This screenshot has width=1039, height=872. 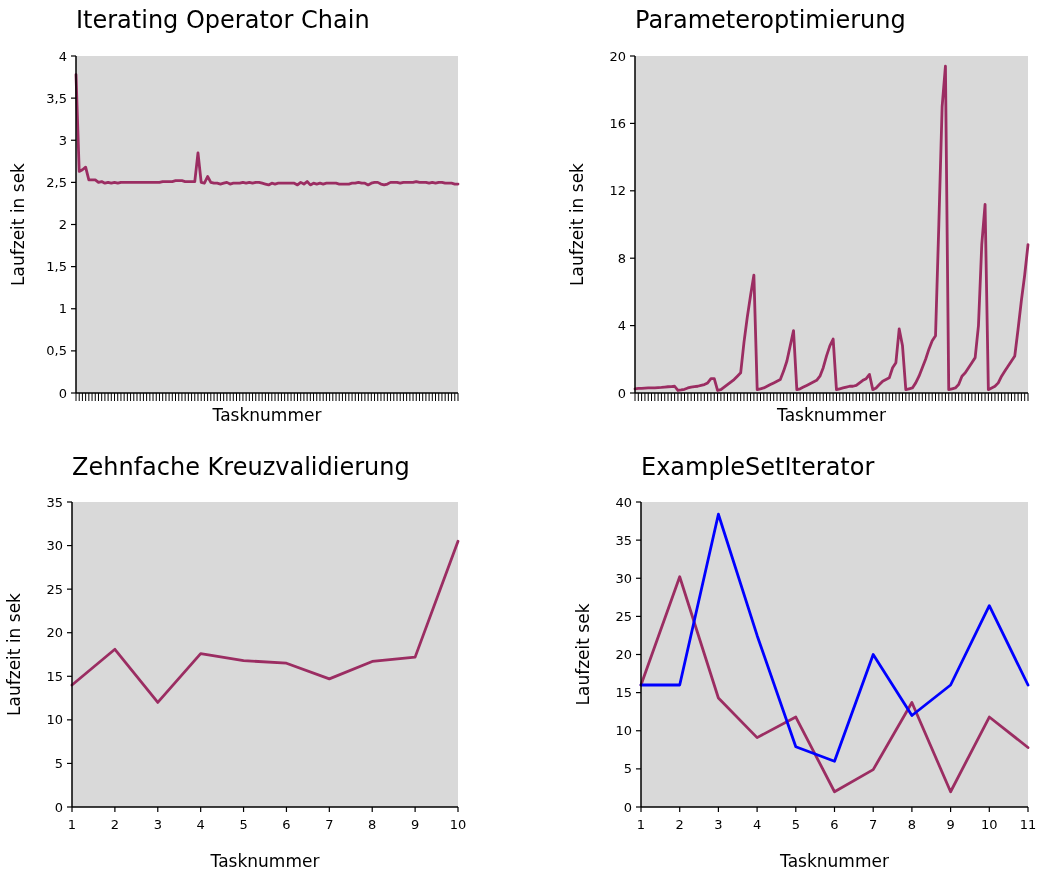 What do you see at coordinates (56, 98) in the screenshot?
I see `y-tick-label: 3,5` at bounding box center [56, 98].